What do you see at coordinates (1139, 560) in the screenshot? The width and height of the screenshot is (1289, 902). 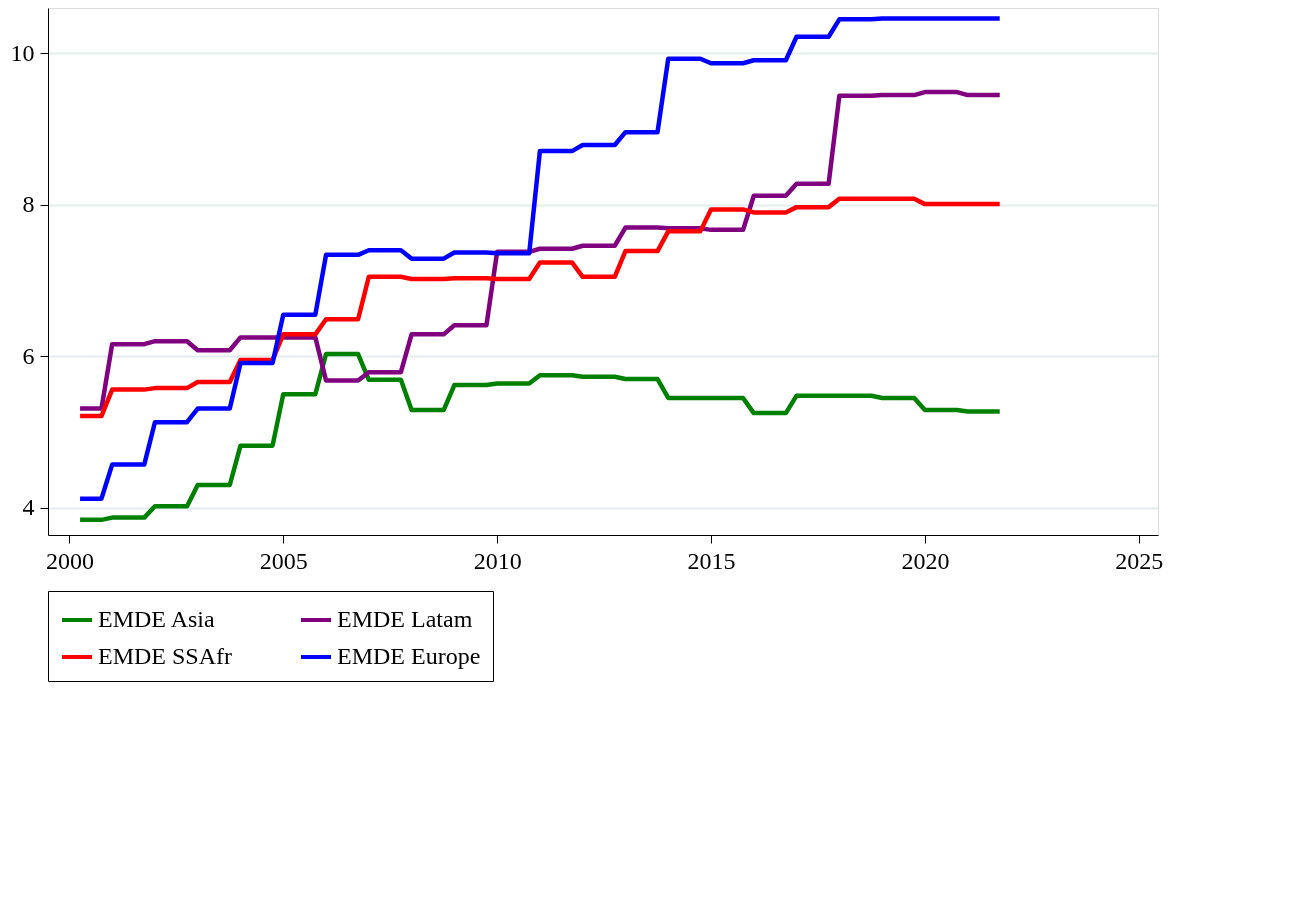 I see `x-tick-label: 2025` at bounding box center [1139, 560].